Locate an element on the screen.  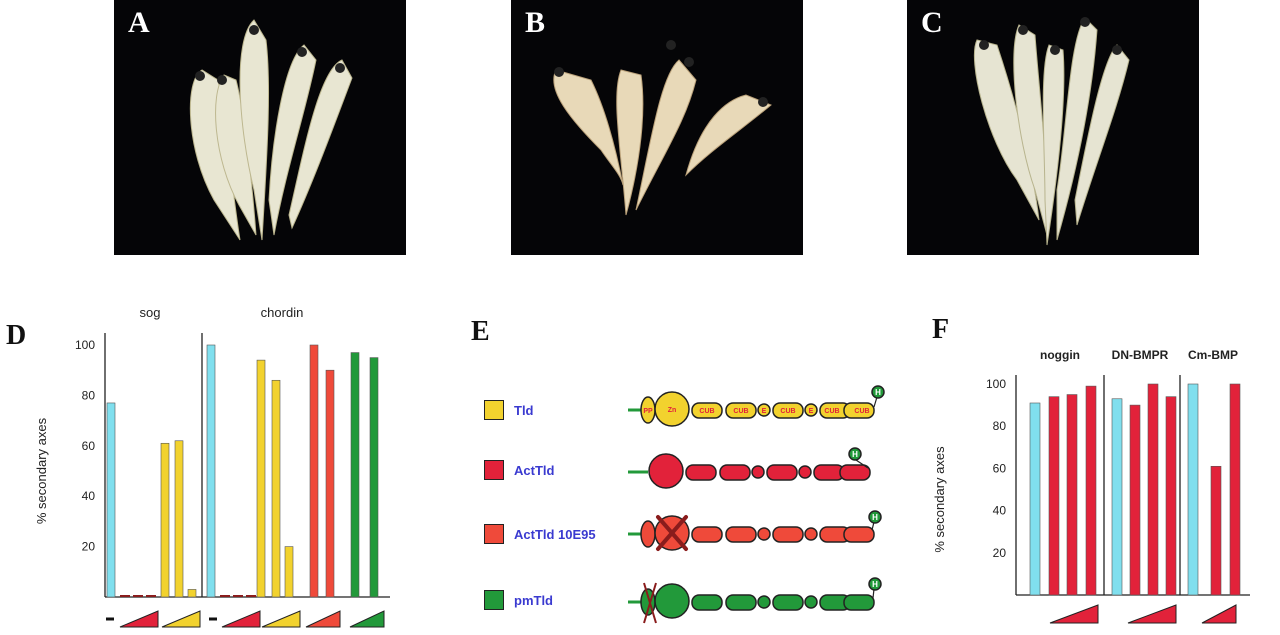
group-label-sog: sog is located at coordinates (150, 312).